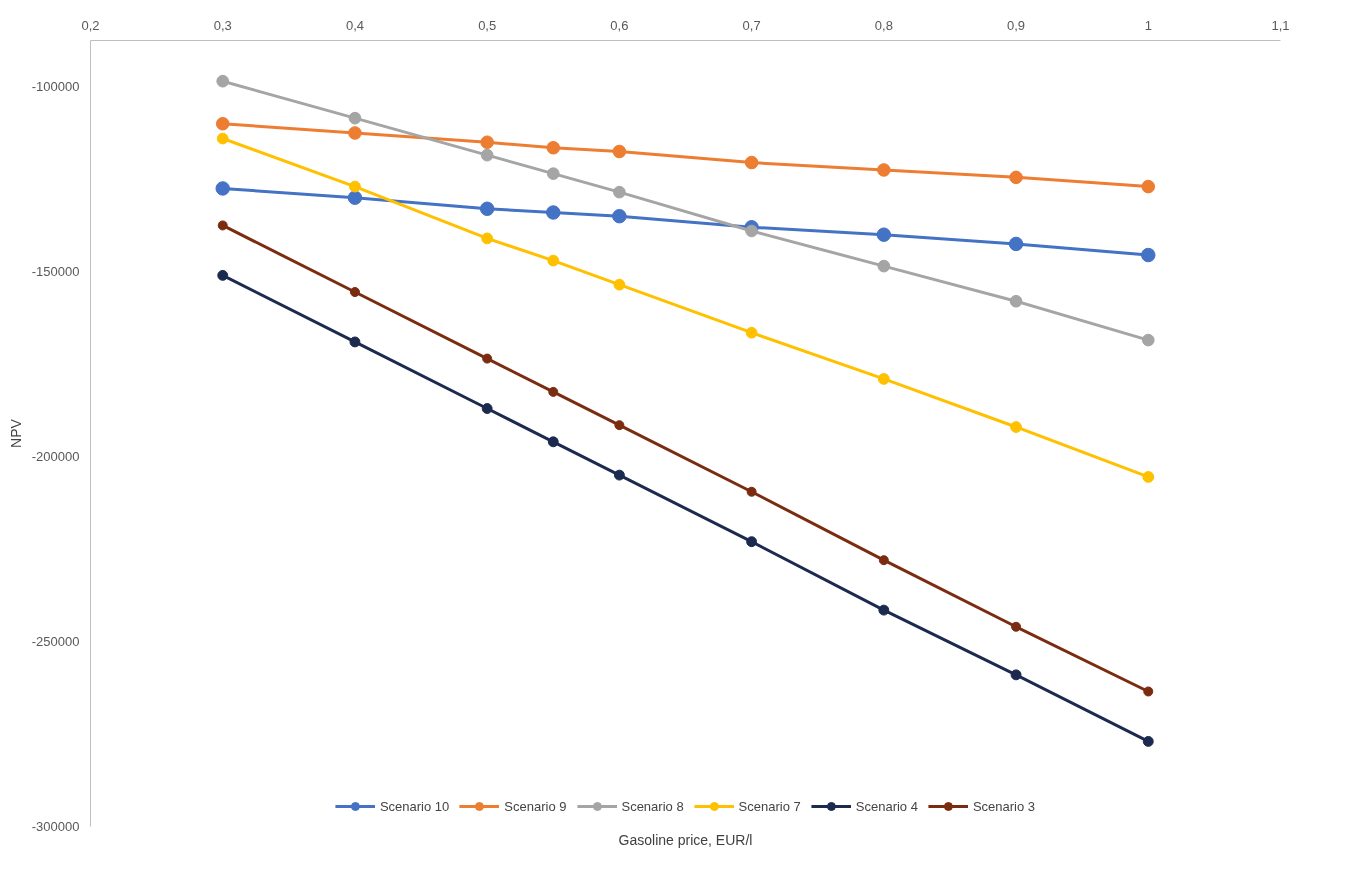 The width and height of the screenshot is (1352, 881). I want to click on x-tick-label: 0,5, so click(487, 25).